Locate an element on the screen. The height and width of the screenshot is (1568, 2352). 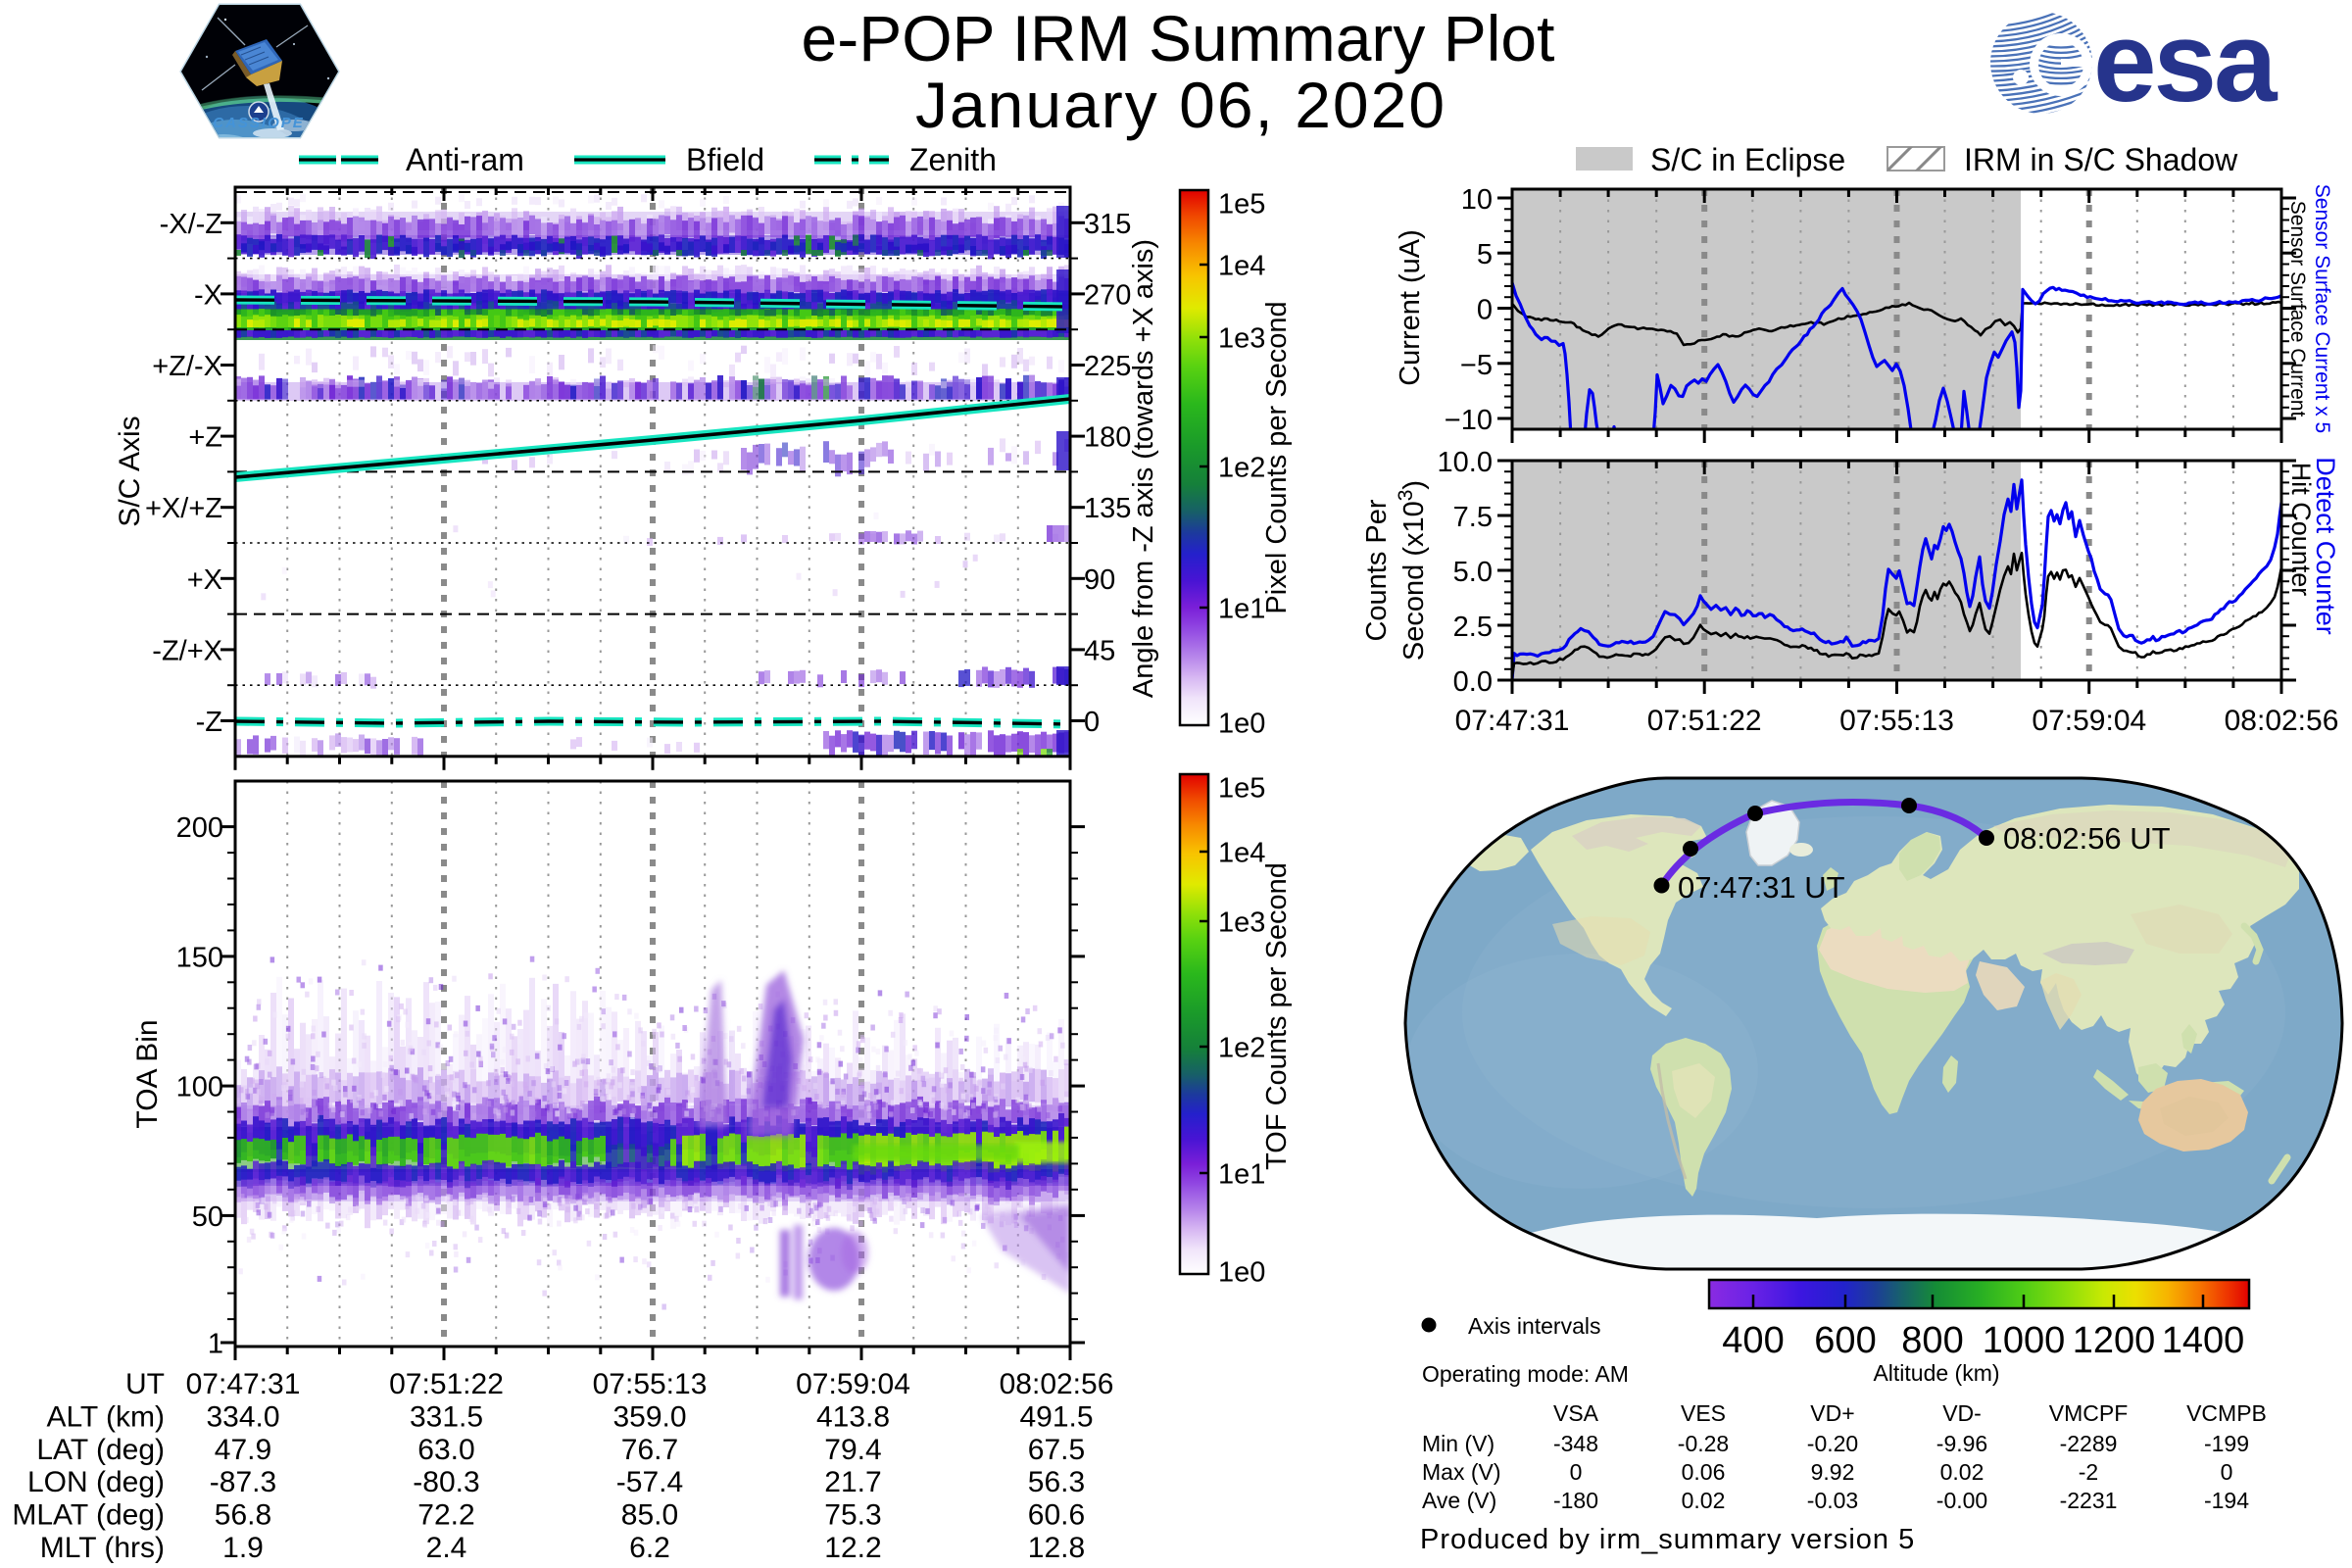
svg-text: 0.06 is located at coordinates (1704, 1472).